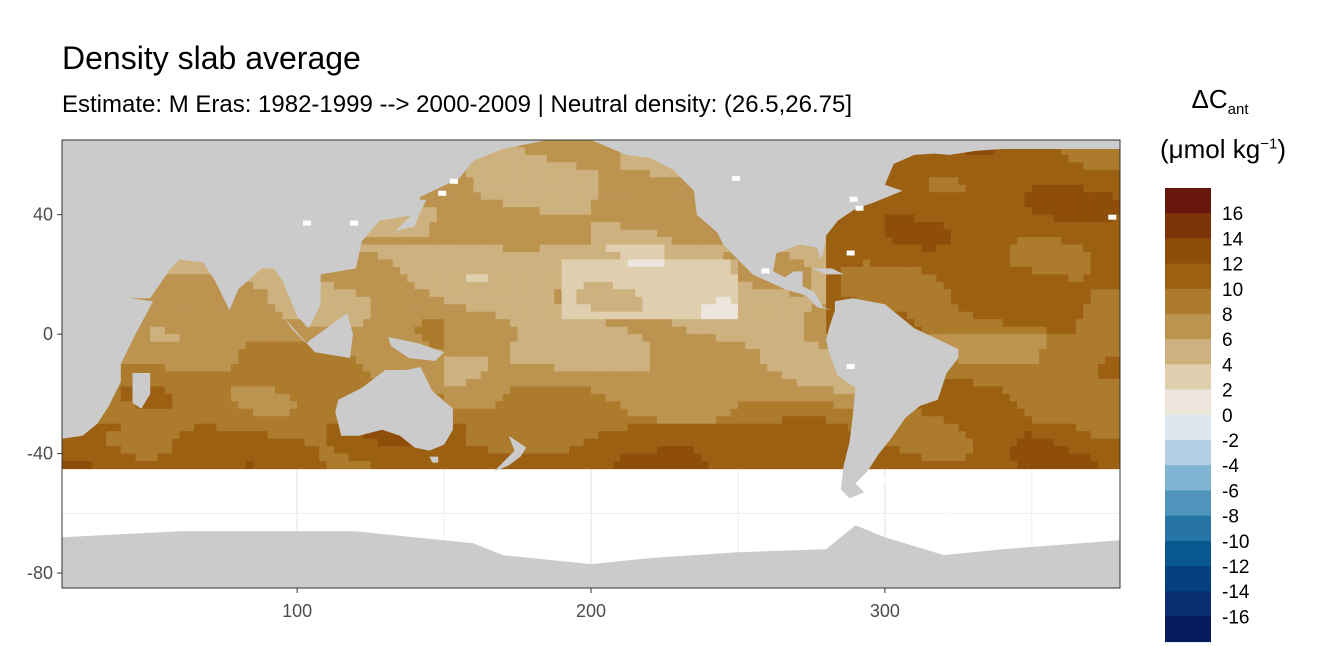 This screenshot has height=672, width=1344. What do you see at coordinates (40, 454) in the screenshot?
I see `y-tick-label: -40` at bounding box center [40, 454].